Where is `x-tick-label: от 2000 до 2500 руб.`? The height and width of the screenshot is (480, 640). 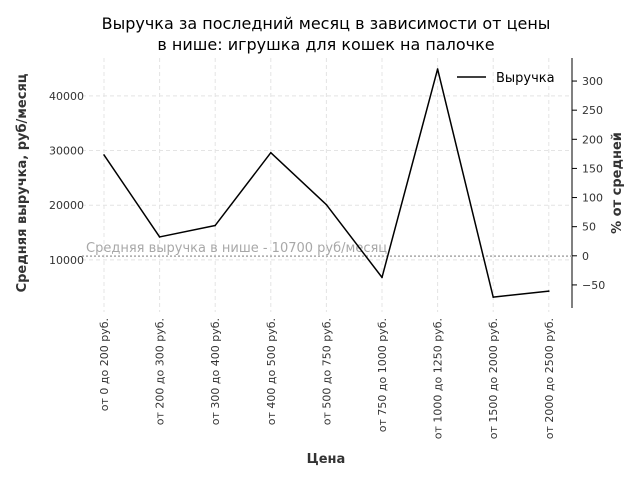 x-tick-label: от 2000 до 2500 руб. is located at coordinates (549, 378).